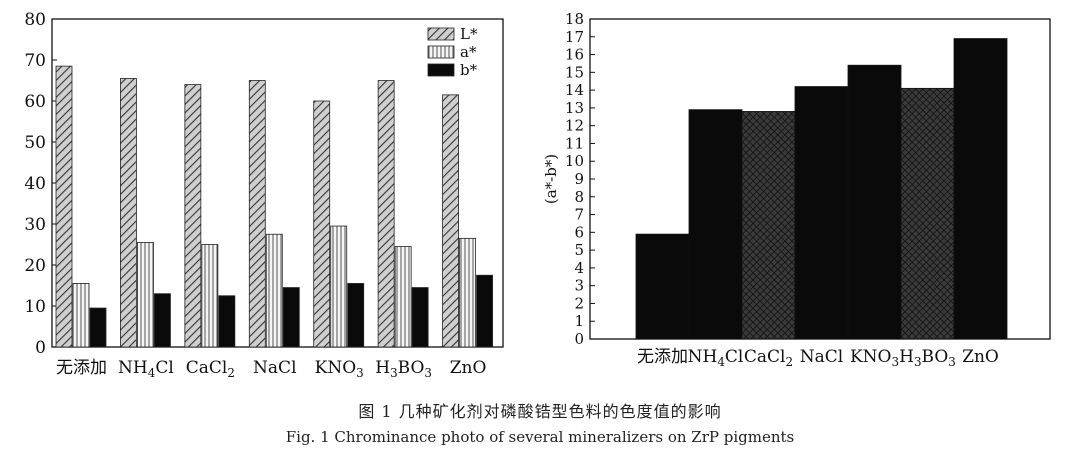  I want to click on figure-caption-cn: 图 1 几种矿化剂对磷酸锆型色料的色度值的影响, so click(540, 411).